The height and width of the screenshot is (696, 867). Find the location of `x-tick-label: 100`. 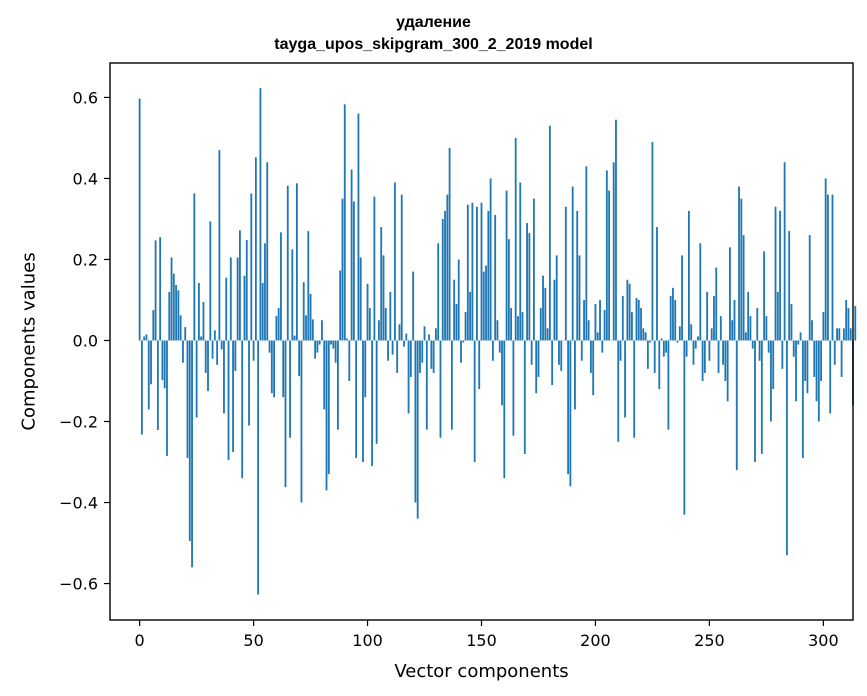

x-tick-label: 100 is located at coordinates (367, 640).